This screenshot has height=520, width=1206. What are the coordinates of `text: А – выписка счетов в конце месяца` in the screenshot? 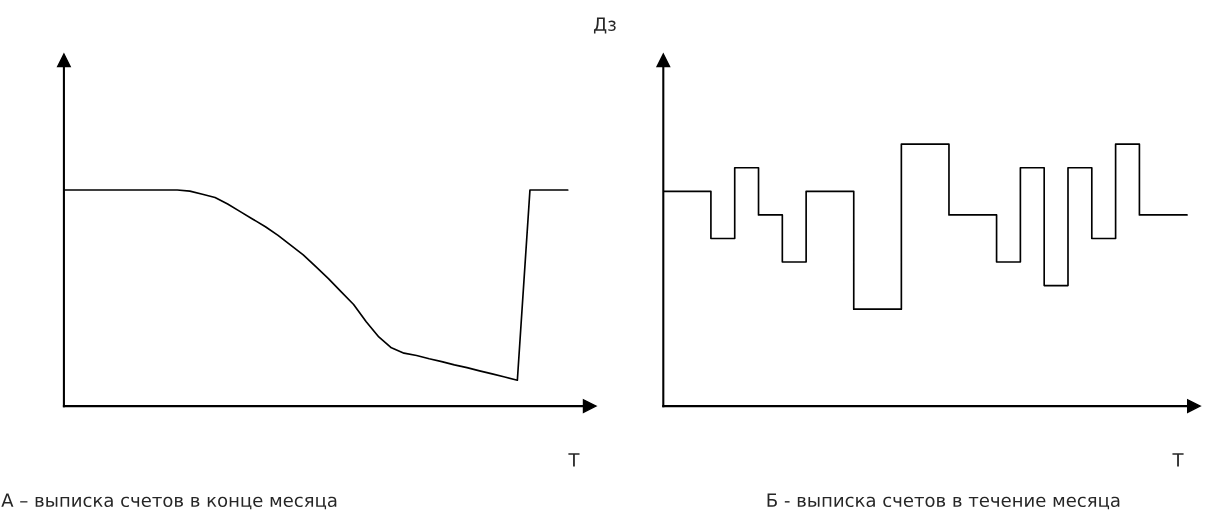 It's located at (169, 501).